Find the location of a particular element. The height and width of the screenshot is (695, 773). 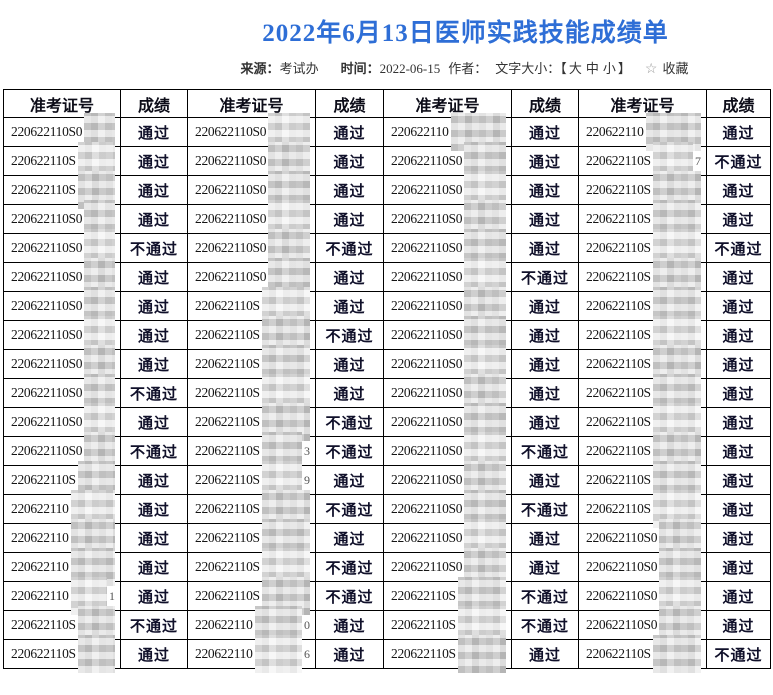

fontsize-large-button: 大 is located at coordinates (575, 68).